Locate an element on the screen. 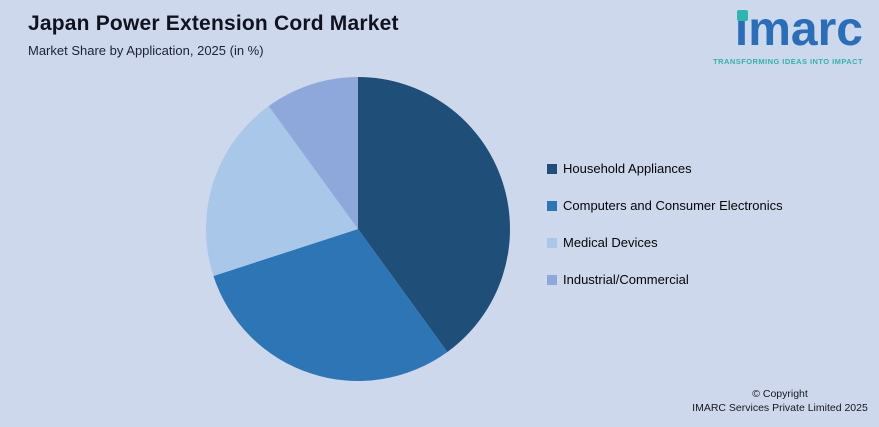  page-subtitle: Market Share by Application, 2025 (in %) is located at coordinates (146, 50).